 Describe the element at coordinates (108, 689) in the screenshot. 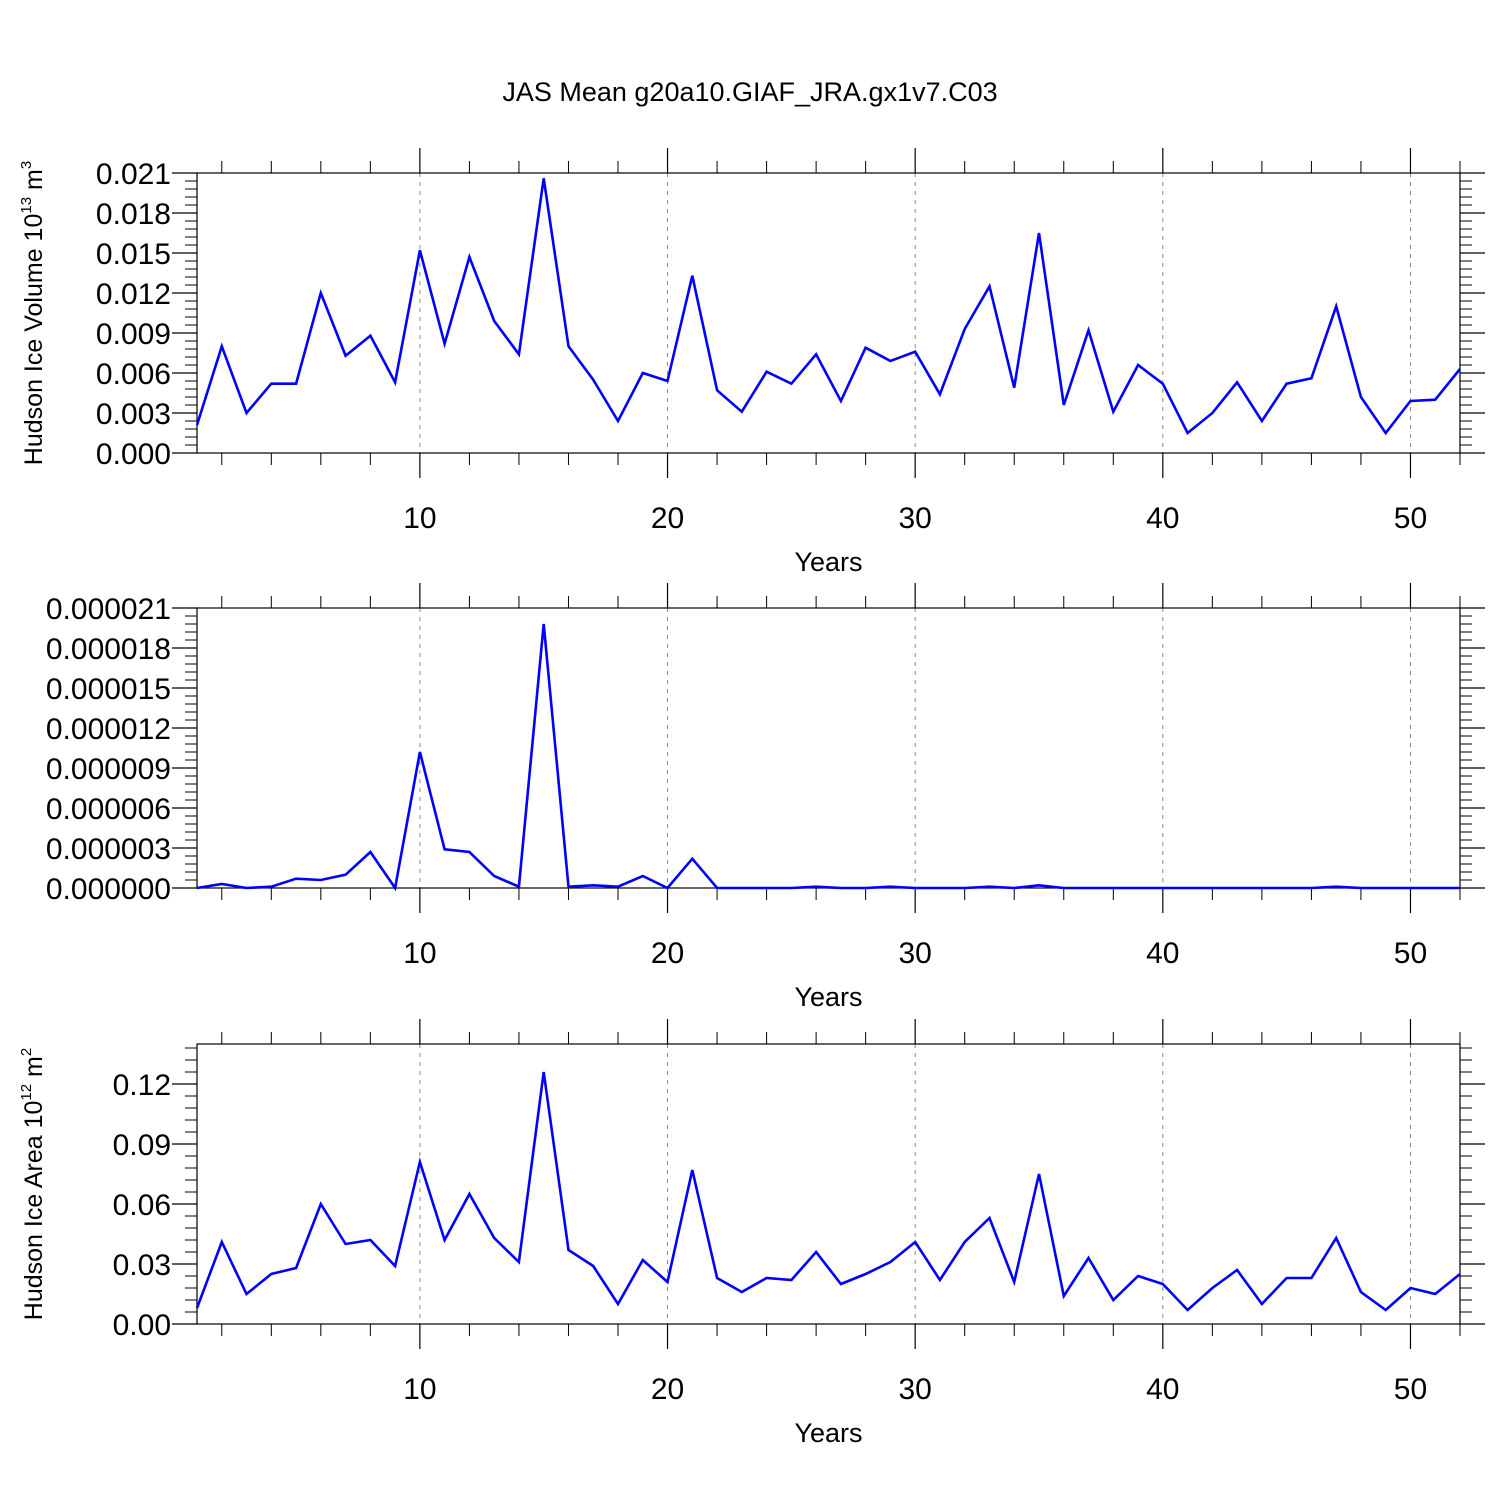

I see `y-tick-label: 0.000015` at that location.